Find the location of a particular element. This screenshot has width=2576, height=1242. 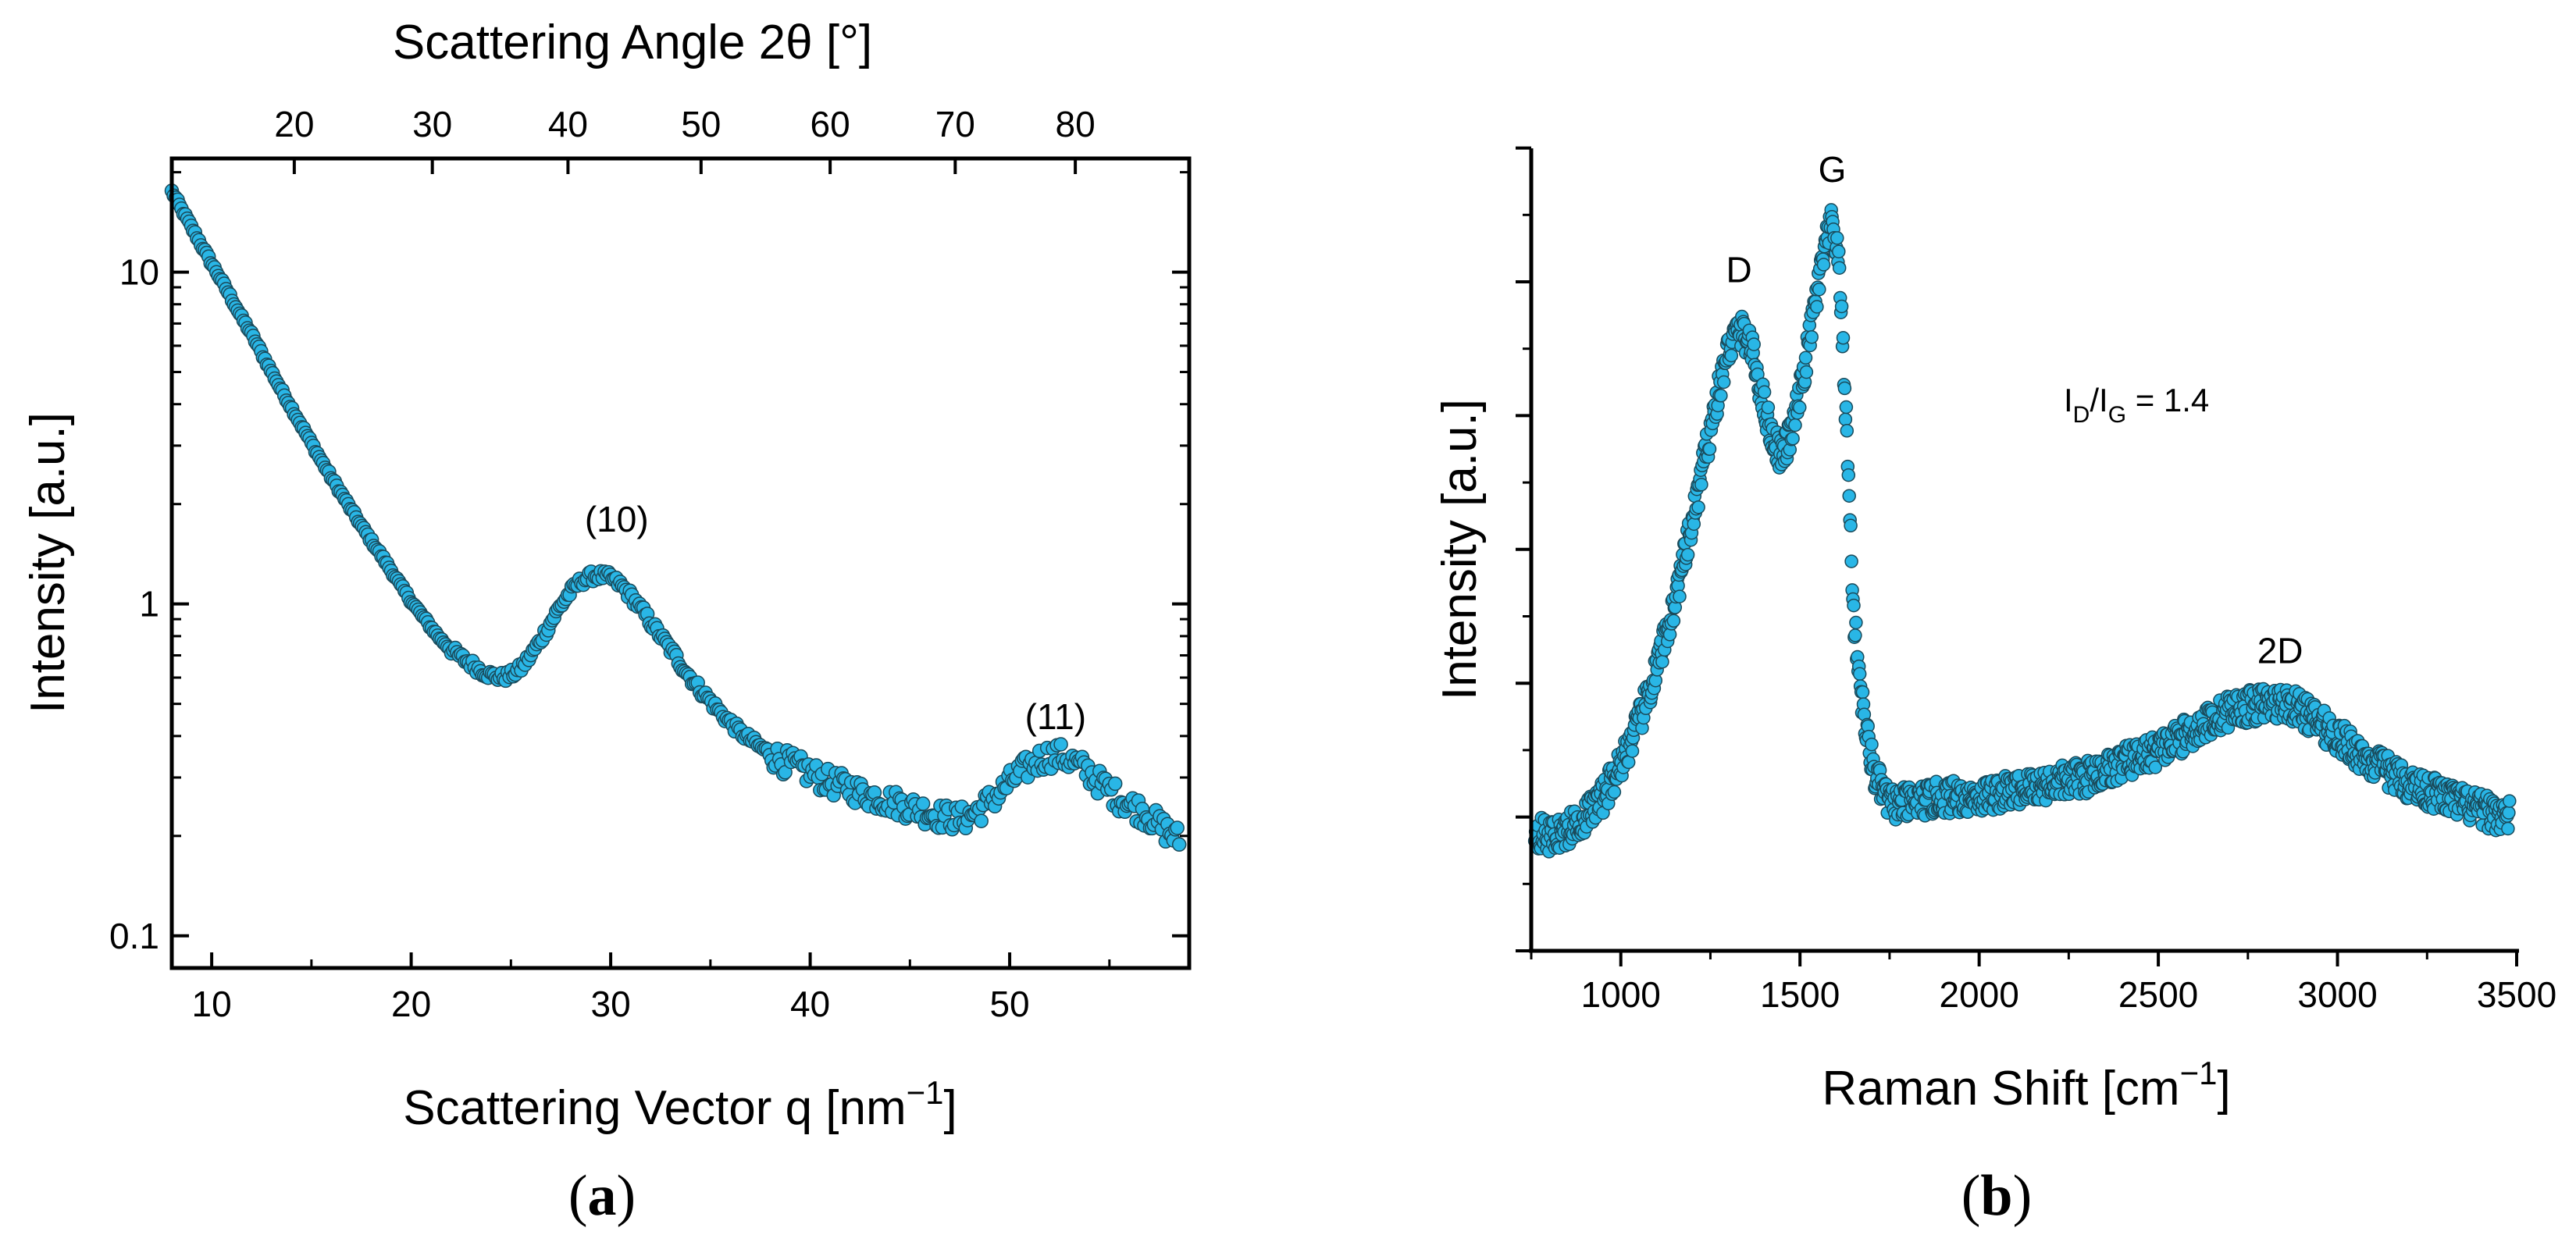

panel-b-x-axis-label: Raman Shift [cm−1] is located at coordinates (2026, 1085).